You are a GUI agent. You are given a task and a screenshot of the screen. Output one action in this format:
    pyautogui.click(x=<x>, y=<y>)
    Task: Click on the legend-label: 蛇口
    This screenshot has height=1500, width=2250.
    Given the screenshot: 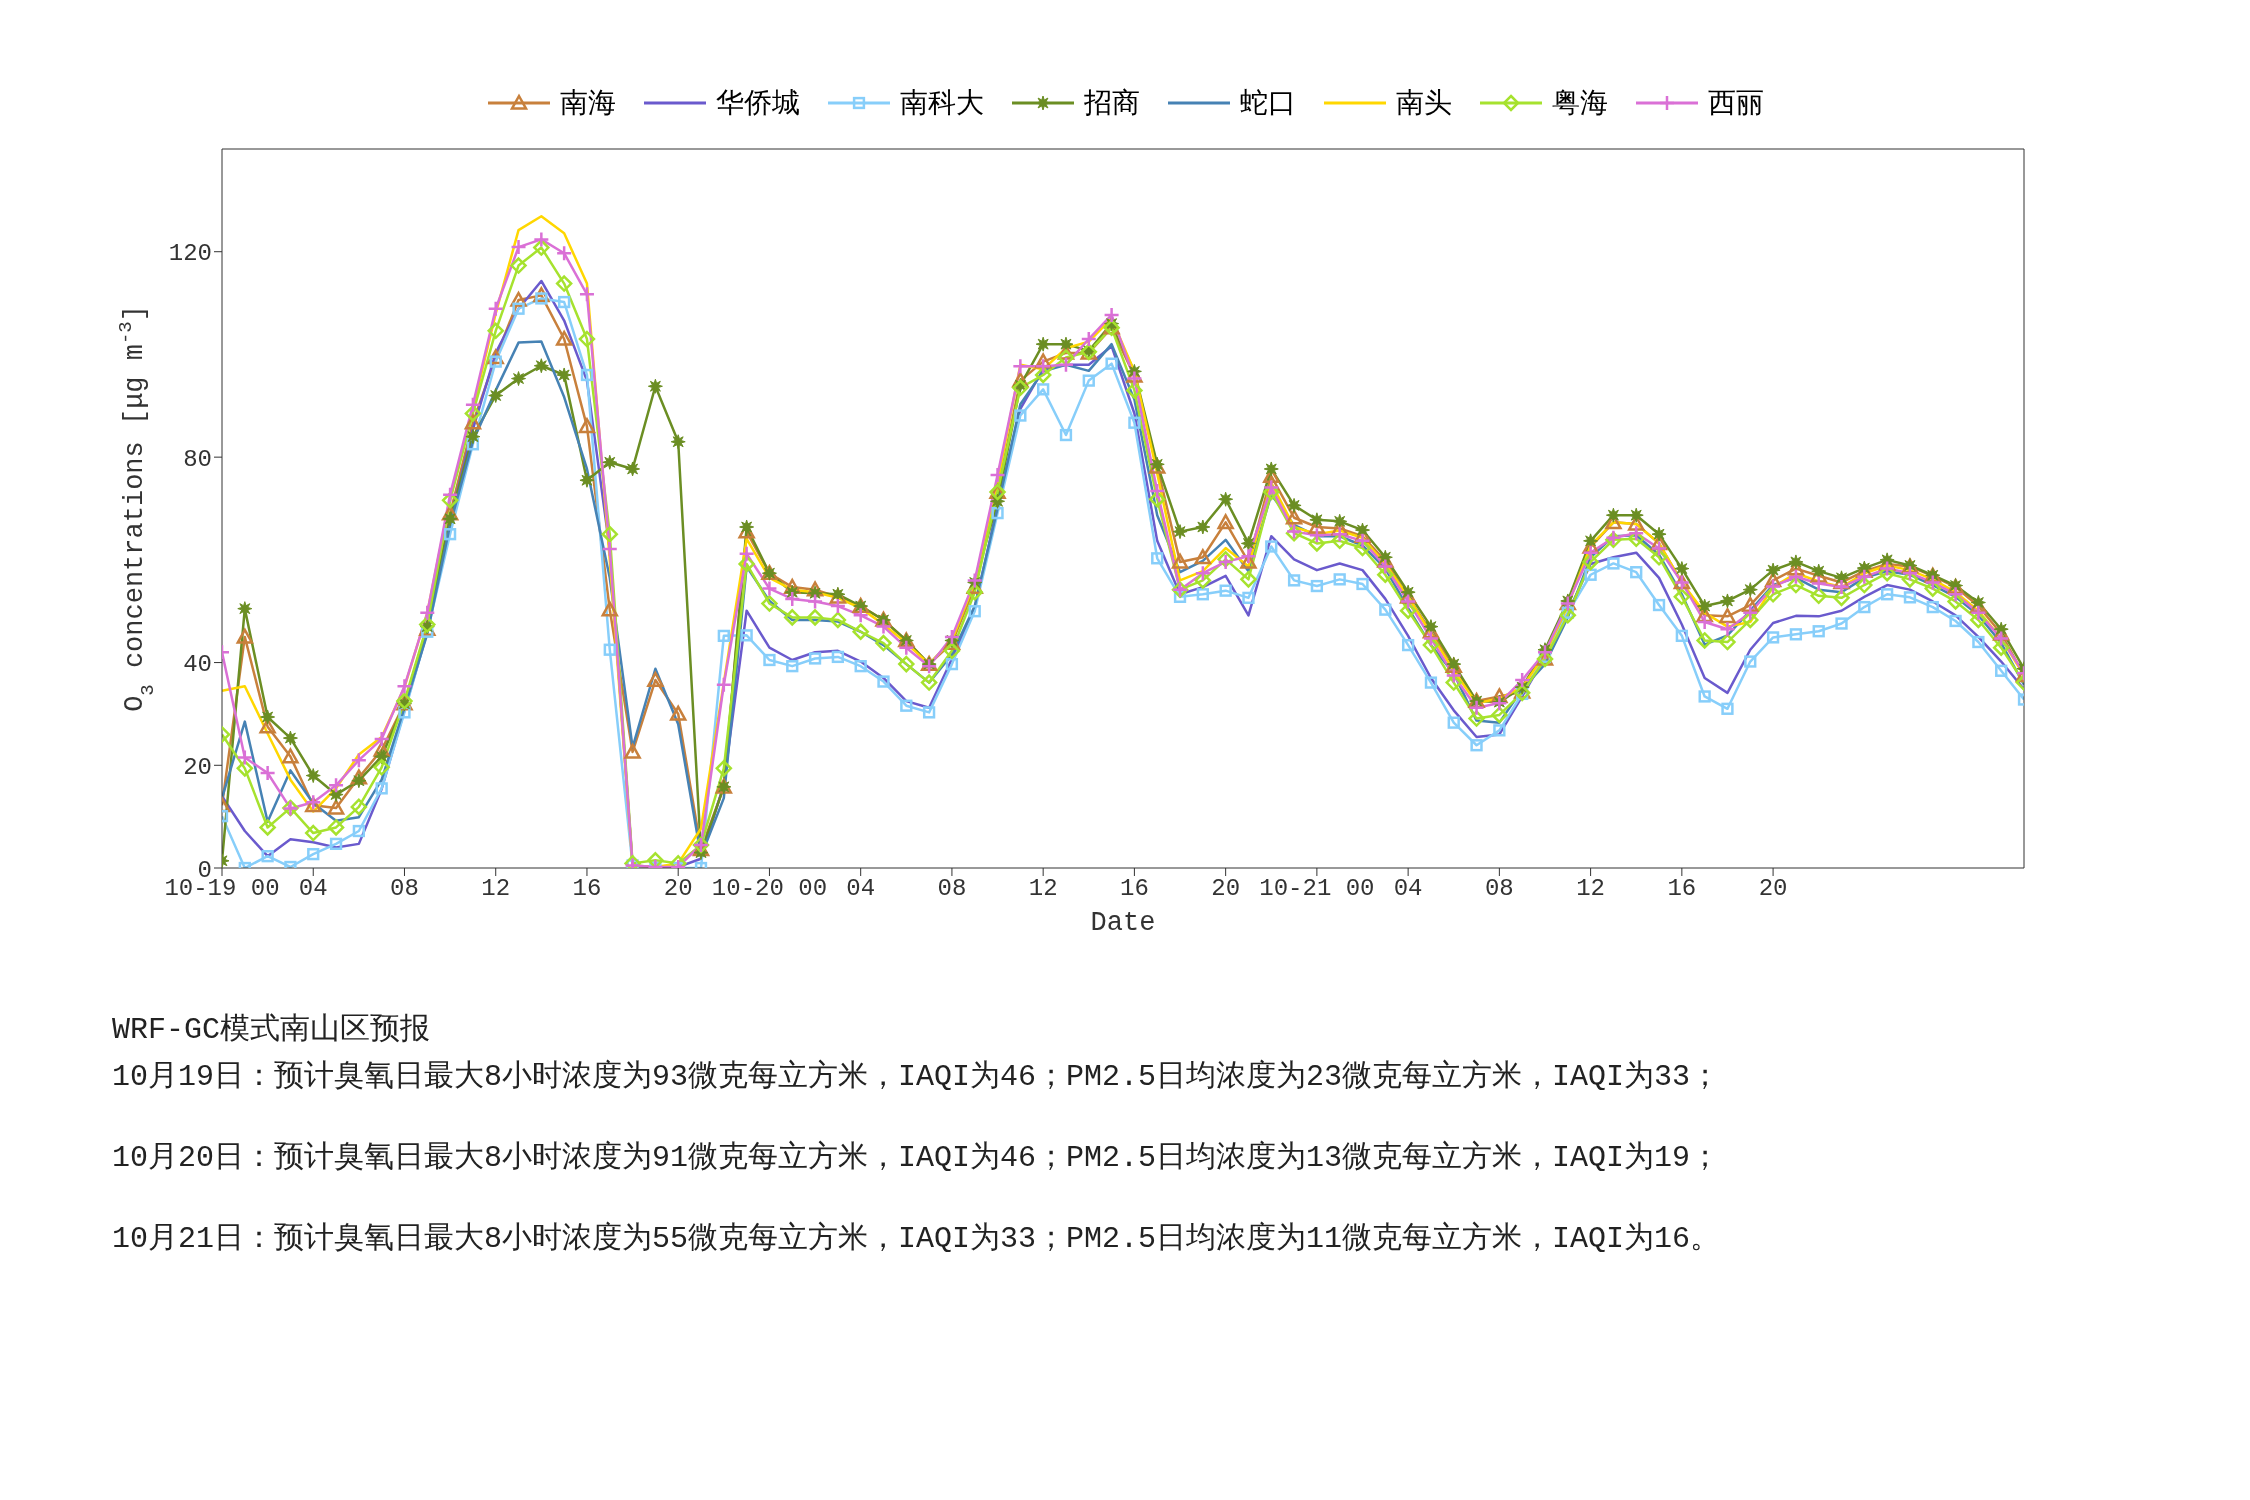 What is the action you would take?
    pyautogui.click(x=1268, y=105)
    